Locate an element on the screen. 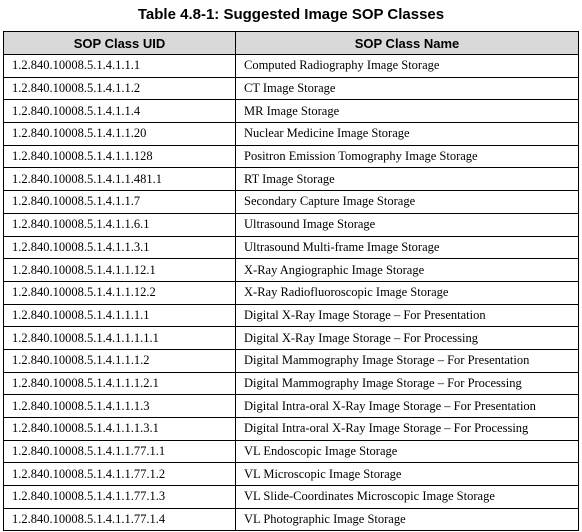 This screenshot has width=582, height=532. sop-class-uid-cell: 1.2.840.10008.5.1.4.1.1.2 is located at coordinates (119, 88).